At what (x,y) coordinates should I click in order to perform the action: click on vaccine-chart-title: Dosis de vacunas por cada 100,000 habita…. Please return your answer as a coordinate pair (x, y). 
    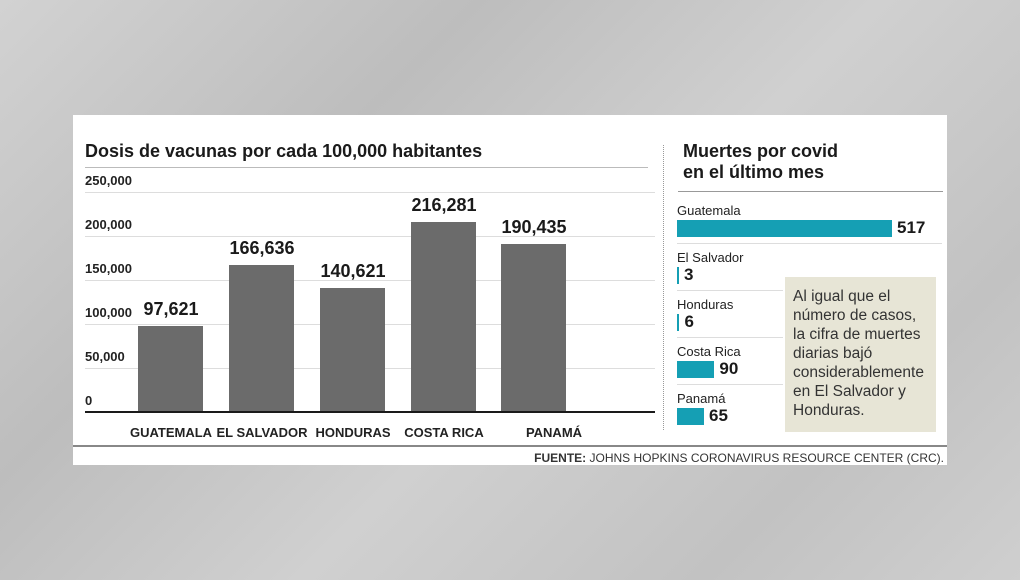
    Looking at the image, I should click on (284, 151).